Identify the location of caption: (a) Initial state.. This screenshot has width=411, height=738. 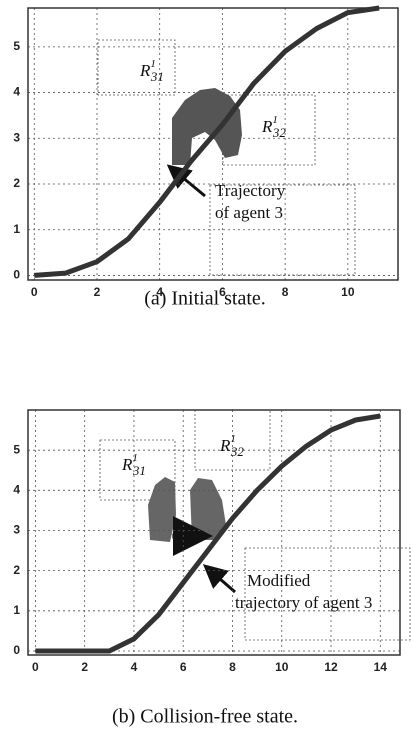
(205, 299).